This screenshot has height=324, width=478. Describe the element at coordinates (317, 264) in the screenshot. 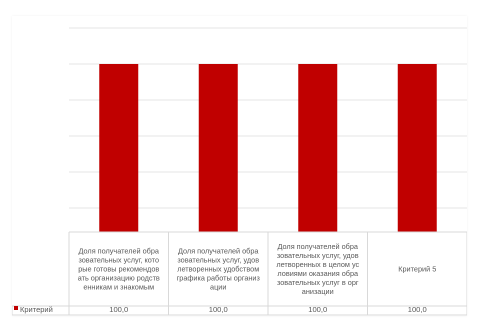

I see `category-label-line: летворенных в целом ус` at that location.